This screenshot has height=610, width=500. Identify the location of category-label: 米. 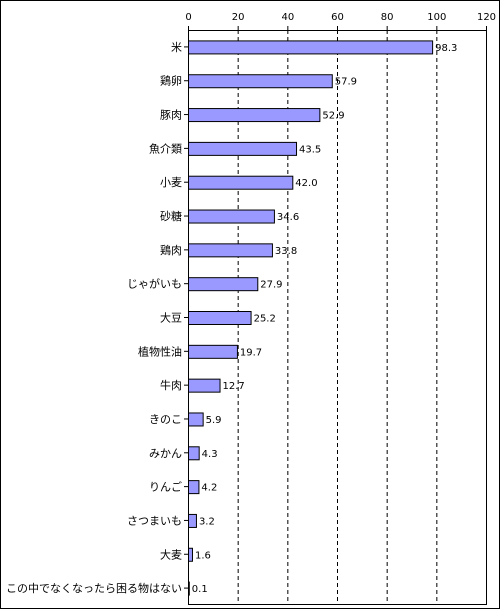
(176, 47).